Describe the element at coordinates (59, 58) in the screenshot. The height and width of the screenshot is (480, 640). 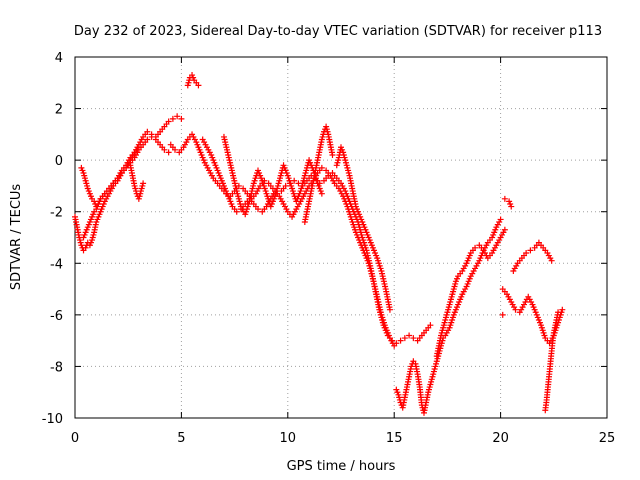
I see `y-tick-label: 4` at that location.